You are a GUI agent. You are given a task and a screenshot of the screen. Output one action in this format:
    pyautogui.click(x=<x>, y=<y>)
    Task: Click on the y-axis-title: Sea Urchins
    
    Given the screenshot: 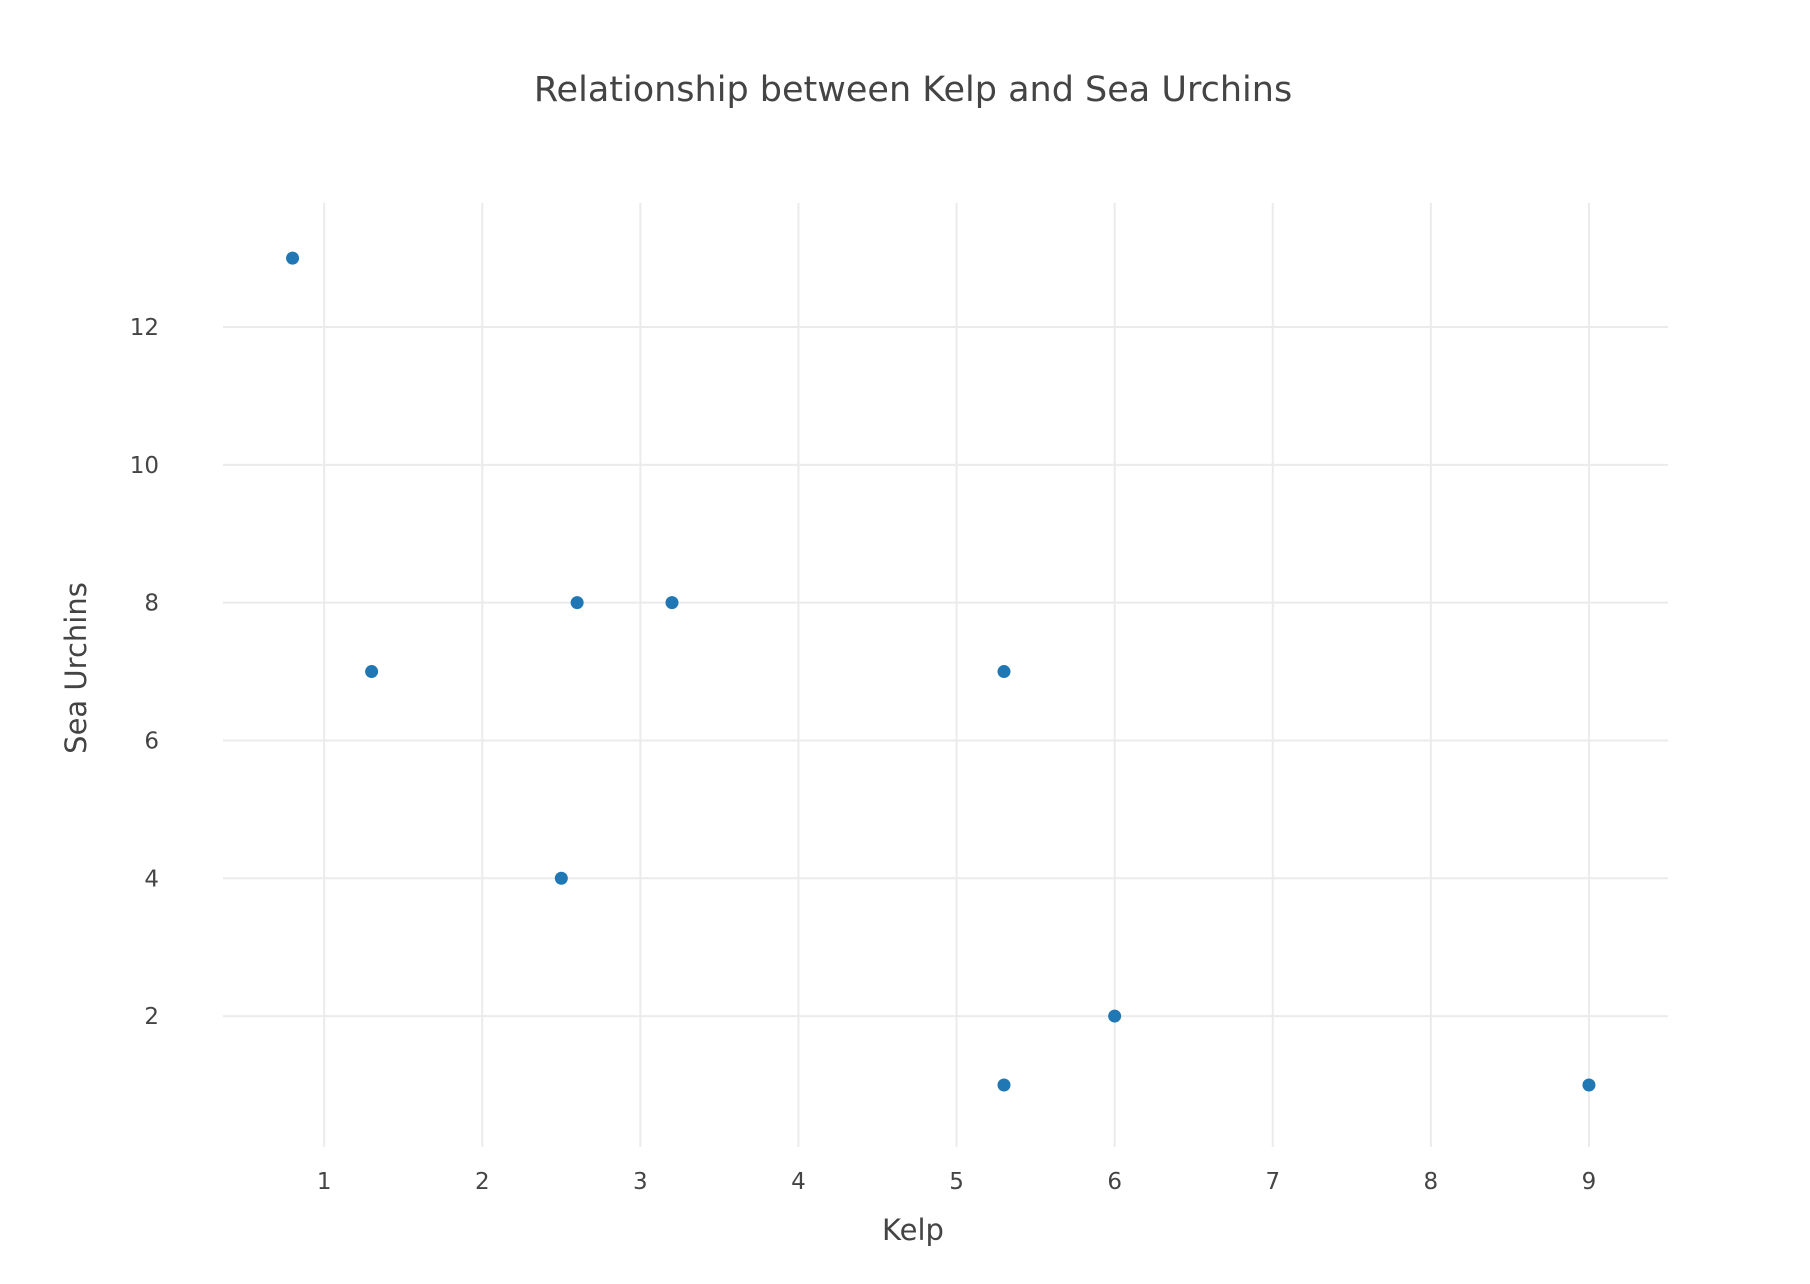 What is the action you would take?
    pyautogui.click(x=76, y=668)
    